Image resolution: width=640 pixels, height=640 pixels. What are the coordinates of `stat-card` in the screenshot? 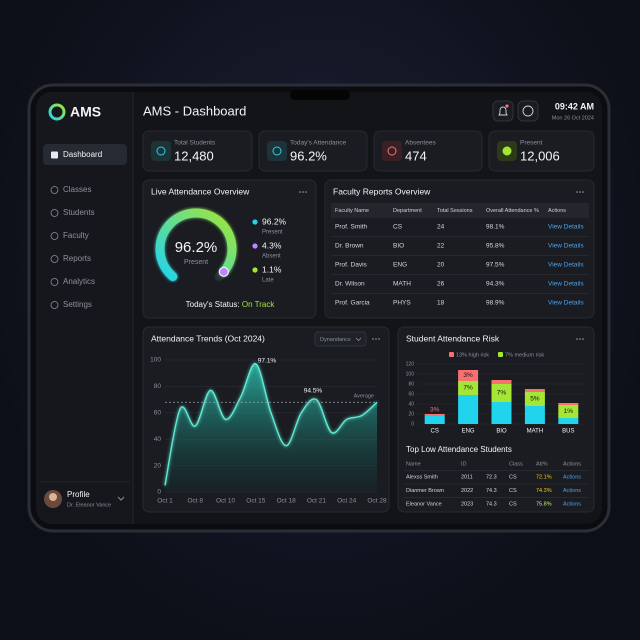 It's located at (197, 151).